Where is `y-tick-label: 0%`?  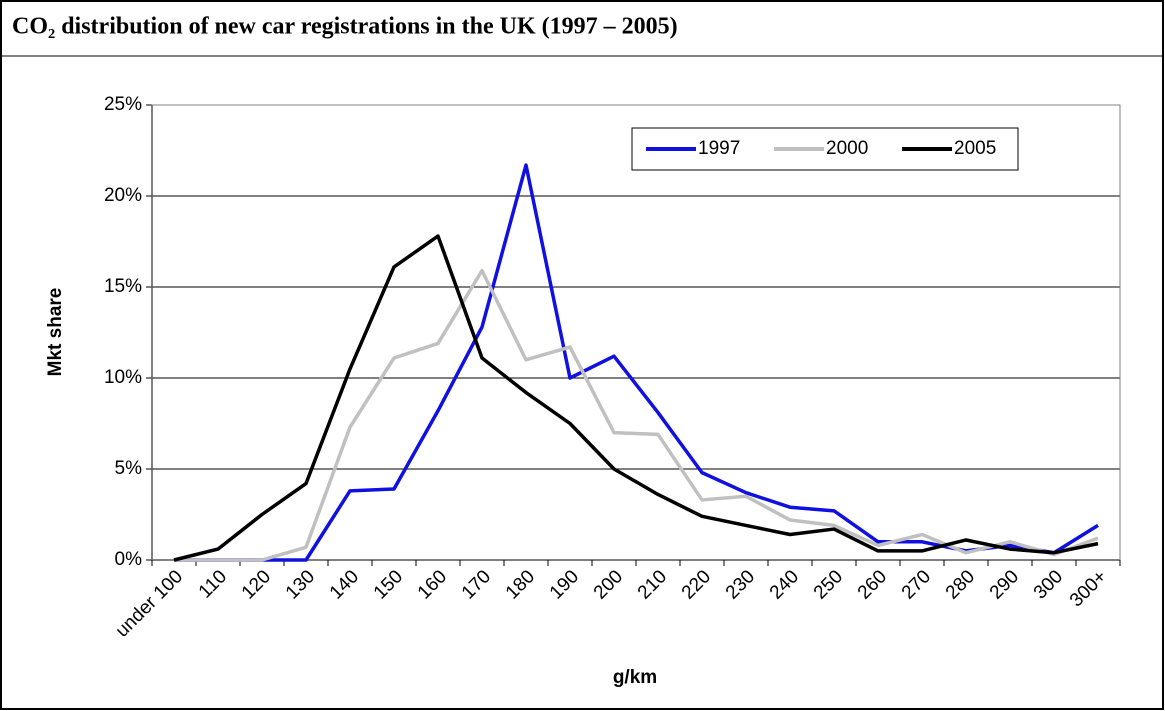 y-tick-label: 0% is located at coordinates (129, 559).